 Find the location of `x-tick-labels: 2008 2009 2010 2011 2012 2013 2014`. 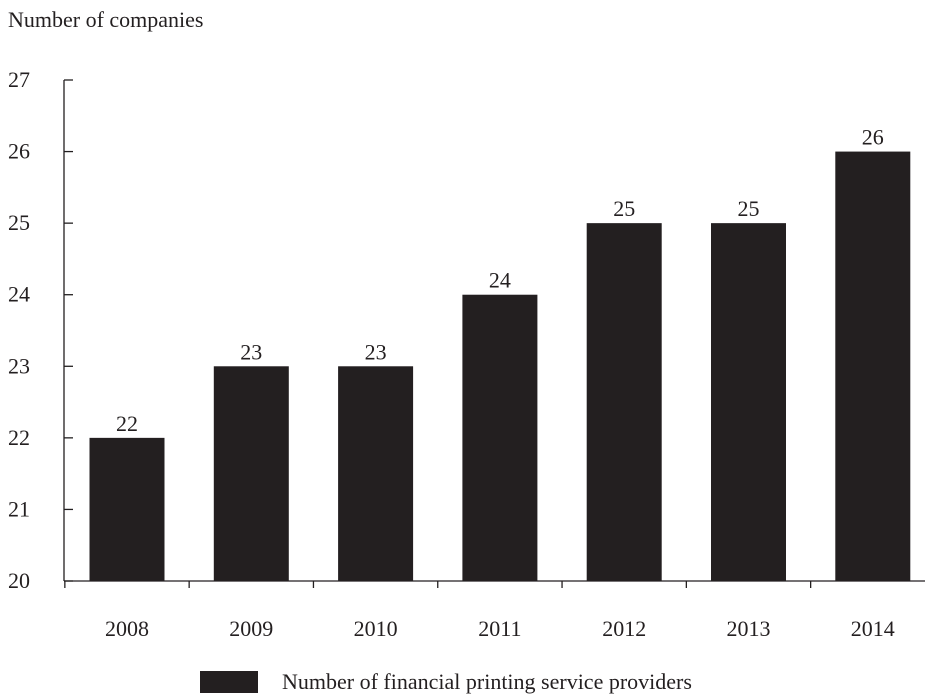

x-tick-labels: 2008 2009 2010 2011 2012 2013 2014 is located at coordinates (500, 628).